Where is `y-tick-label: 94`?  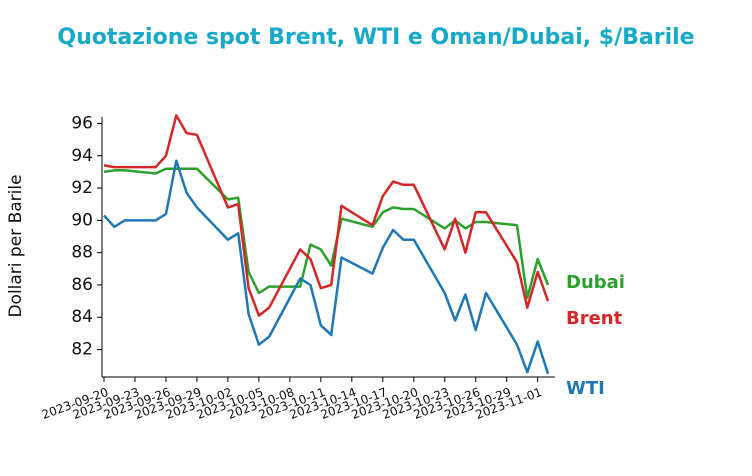
y-tick-label: 94 is located at coordinates (82, 156).